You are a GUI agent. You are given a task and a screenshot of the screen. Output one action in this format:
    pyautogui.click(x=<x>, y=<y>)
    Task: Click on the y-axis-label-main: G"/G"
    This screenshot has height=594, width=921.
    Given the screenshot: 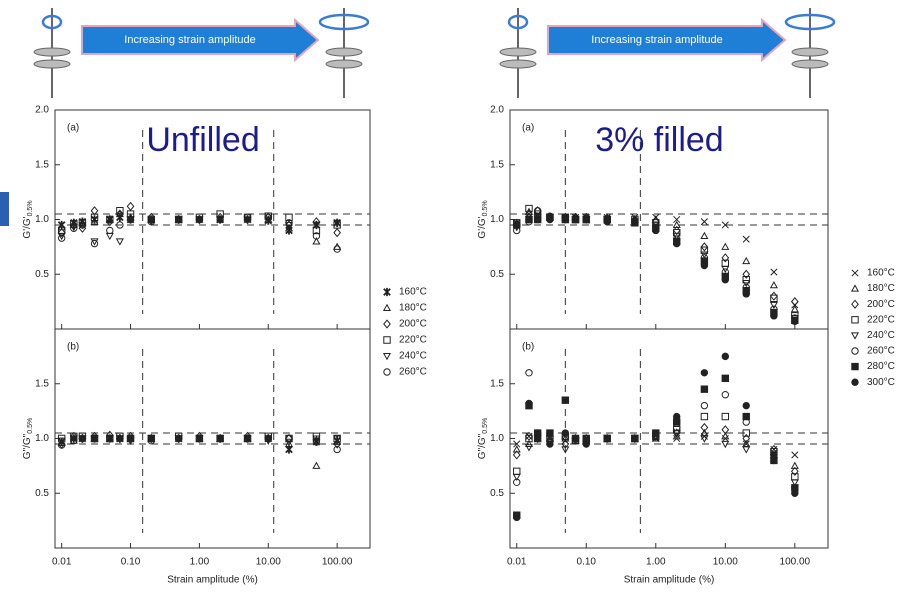 What is the action you would take?
    pyautogui.click(x=27, y=446)
    